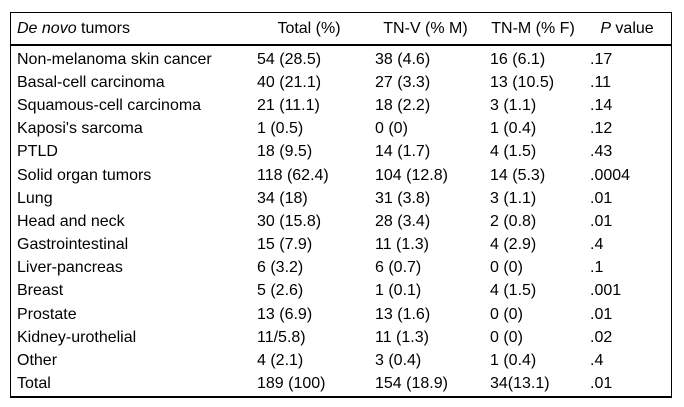  I want to click on cell-pvalue: .0004, so click(610, 175).